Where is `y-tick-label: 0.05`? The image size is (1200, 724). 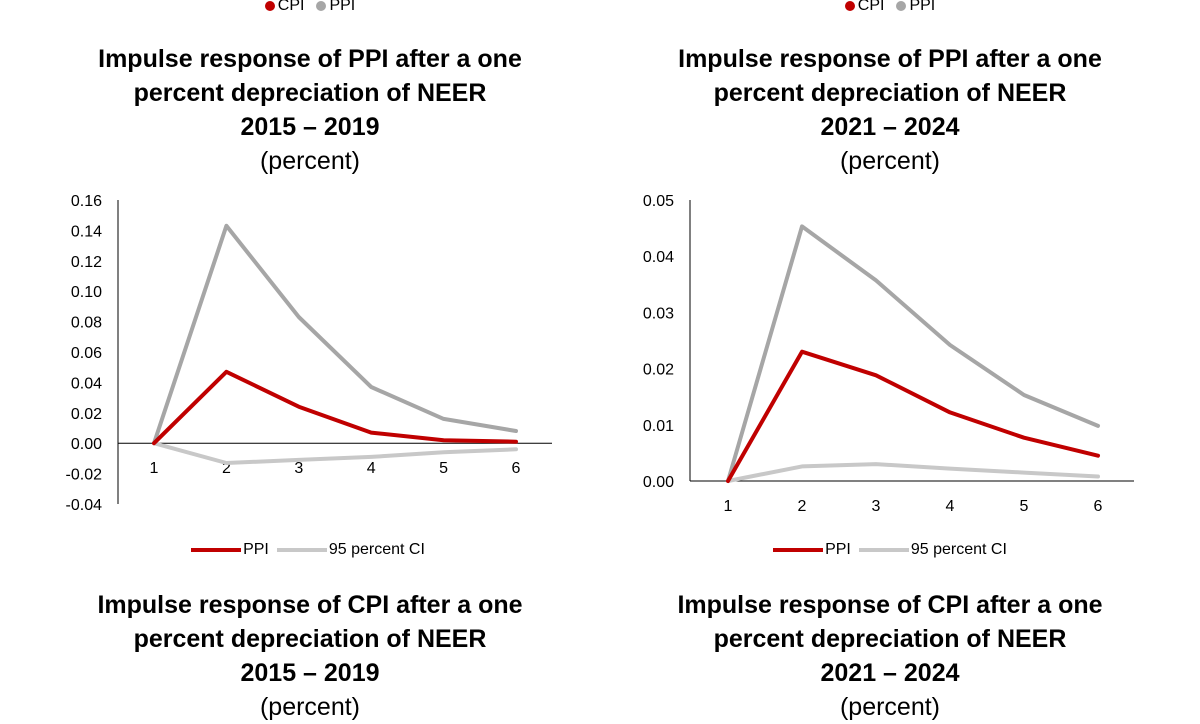
y-tick-label: 0.05 is located at coordinates (658, 201).